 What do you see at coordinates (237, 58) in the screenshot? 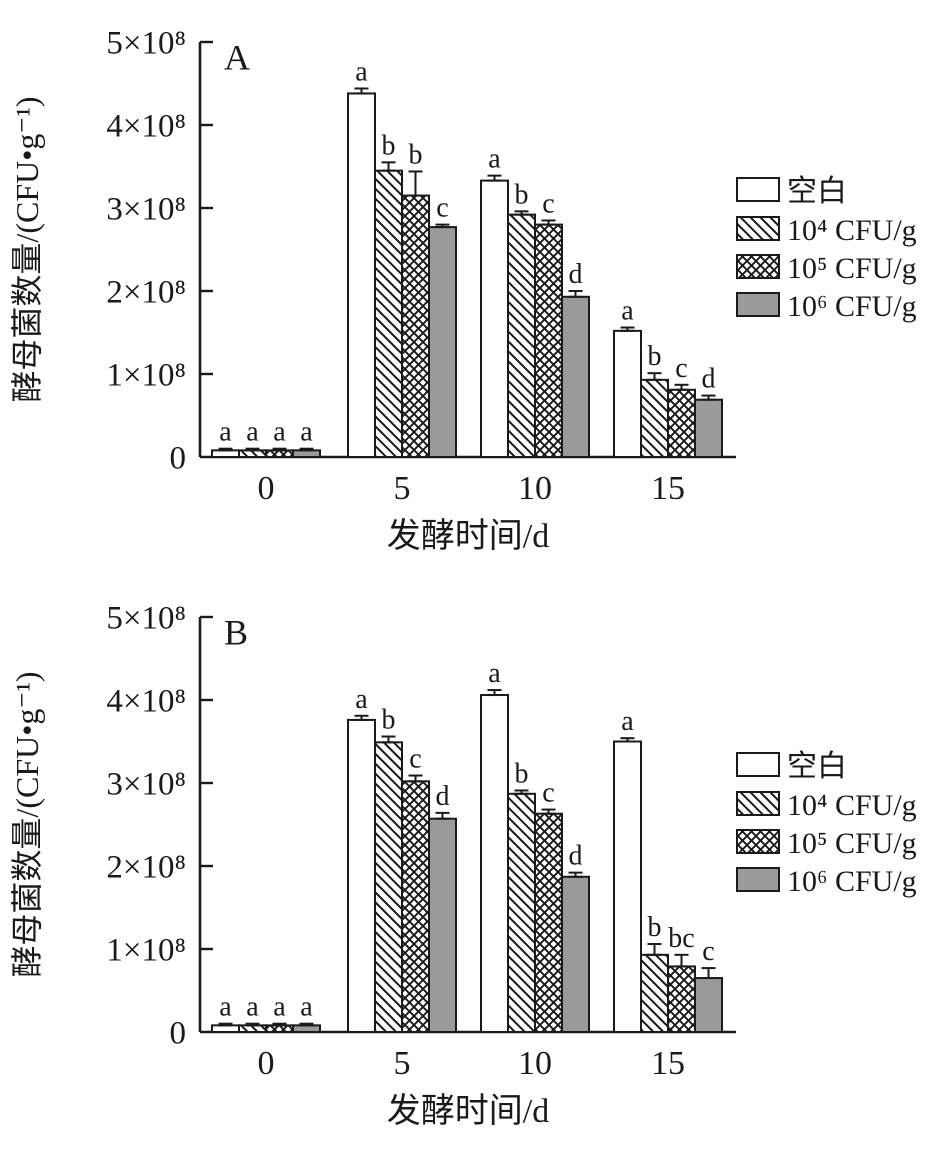
I see `panel-label: A` at bounding box center [237, 58].